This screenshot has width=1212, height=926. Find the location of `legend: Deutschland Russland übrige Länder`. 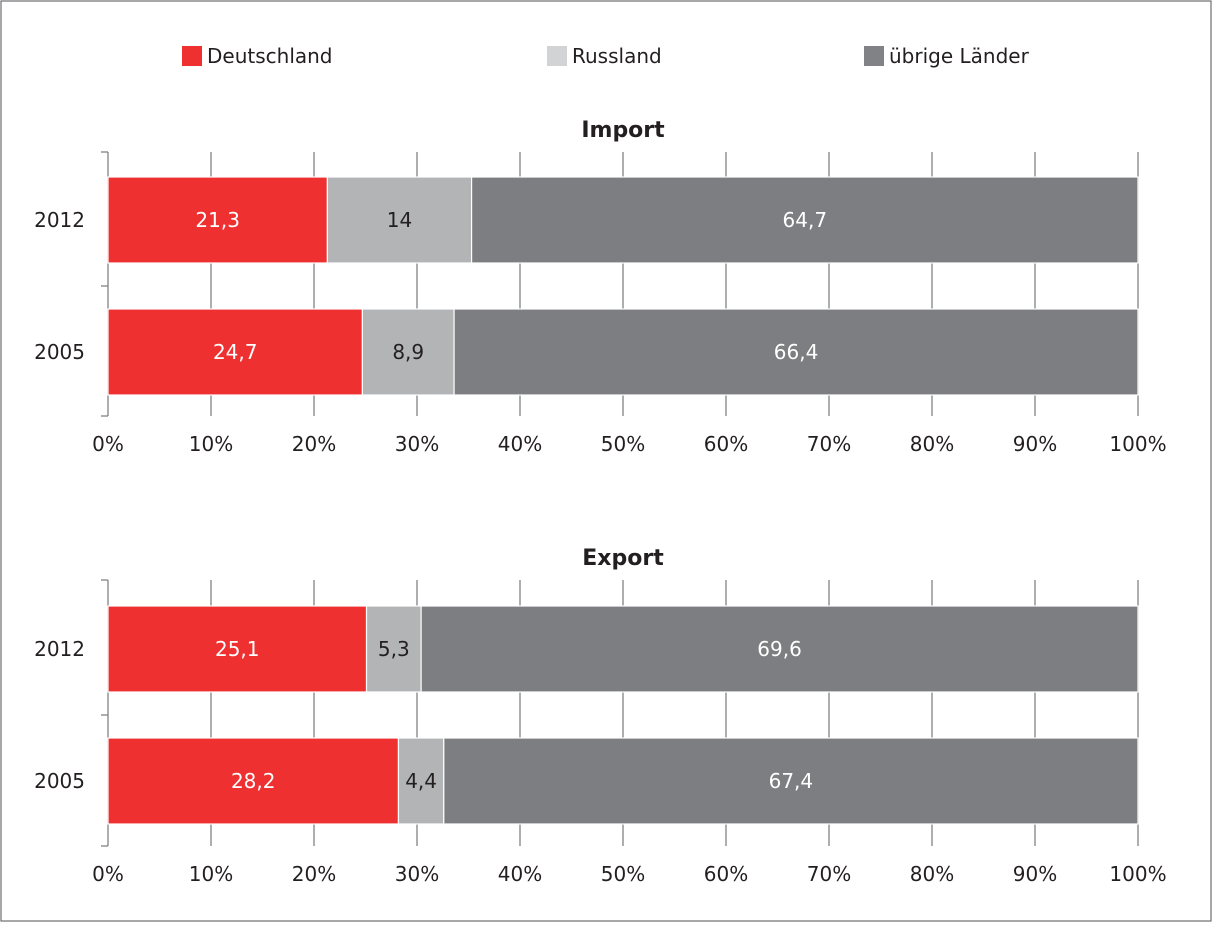

legend: Deutschland Russland übrige Länder is located at coordinates (606, 56).